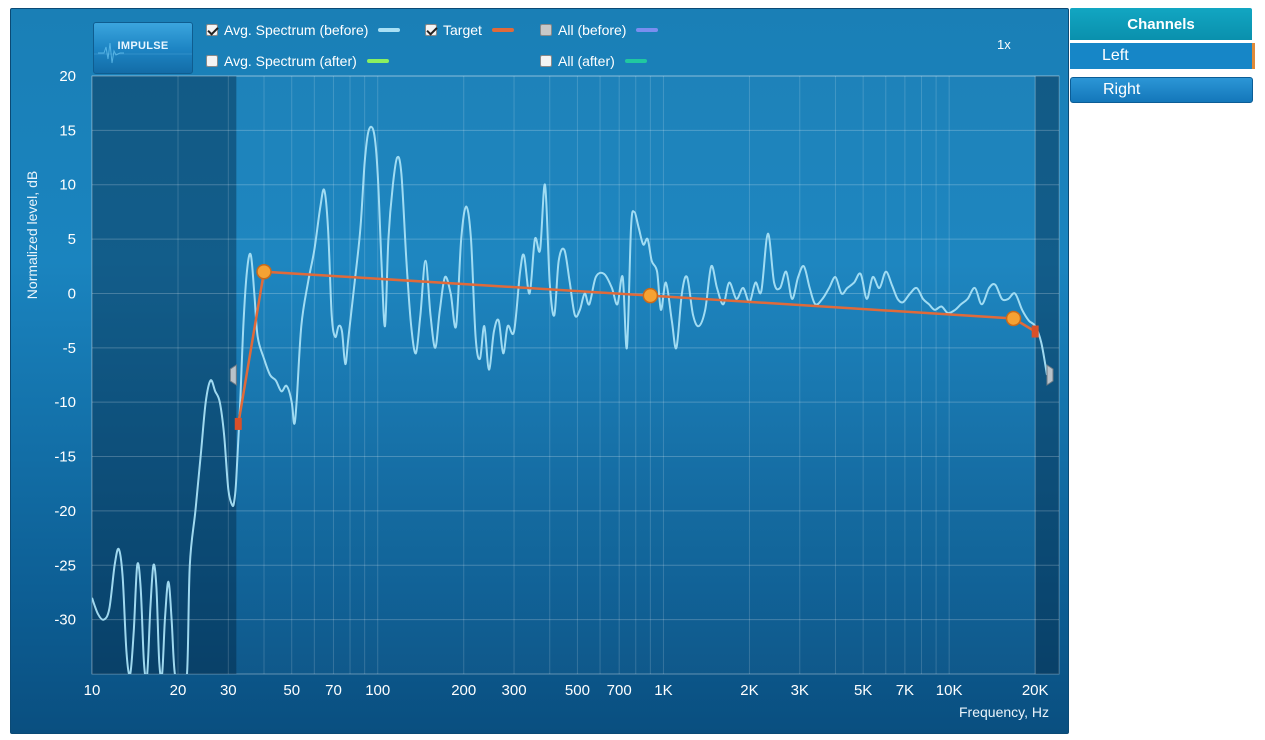  What do you see at coordinates (749, 690) in the screenshot?
I see `x-tick-label: 2K` at bounding box center [749, 690].